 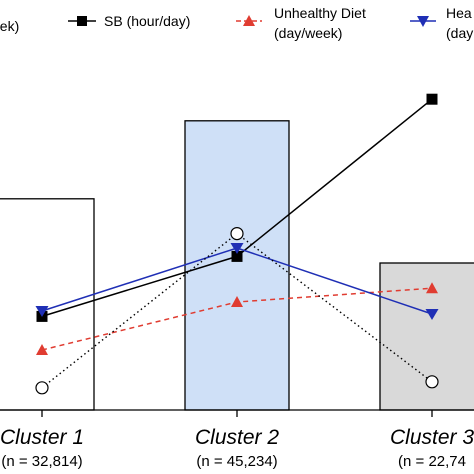 I want to click on x-axis, so click(x=237, y=413).